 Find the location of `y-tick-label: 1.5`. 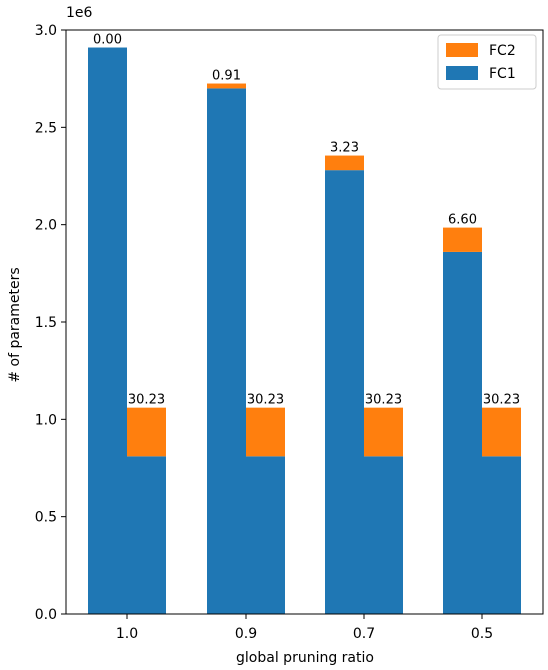

y-tick-label: 1.5 is located at coordinates (46, 323).